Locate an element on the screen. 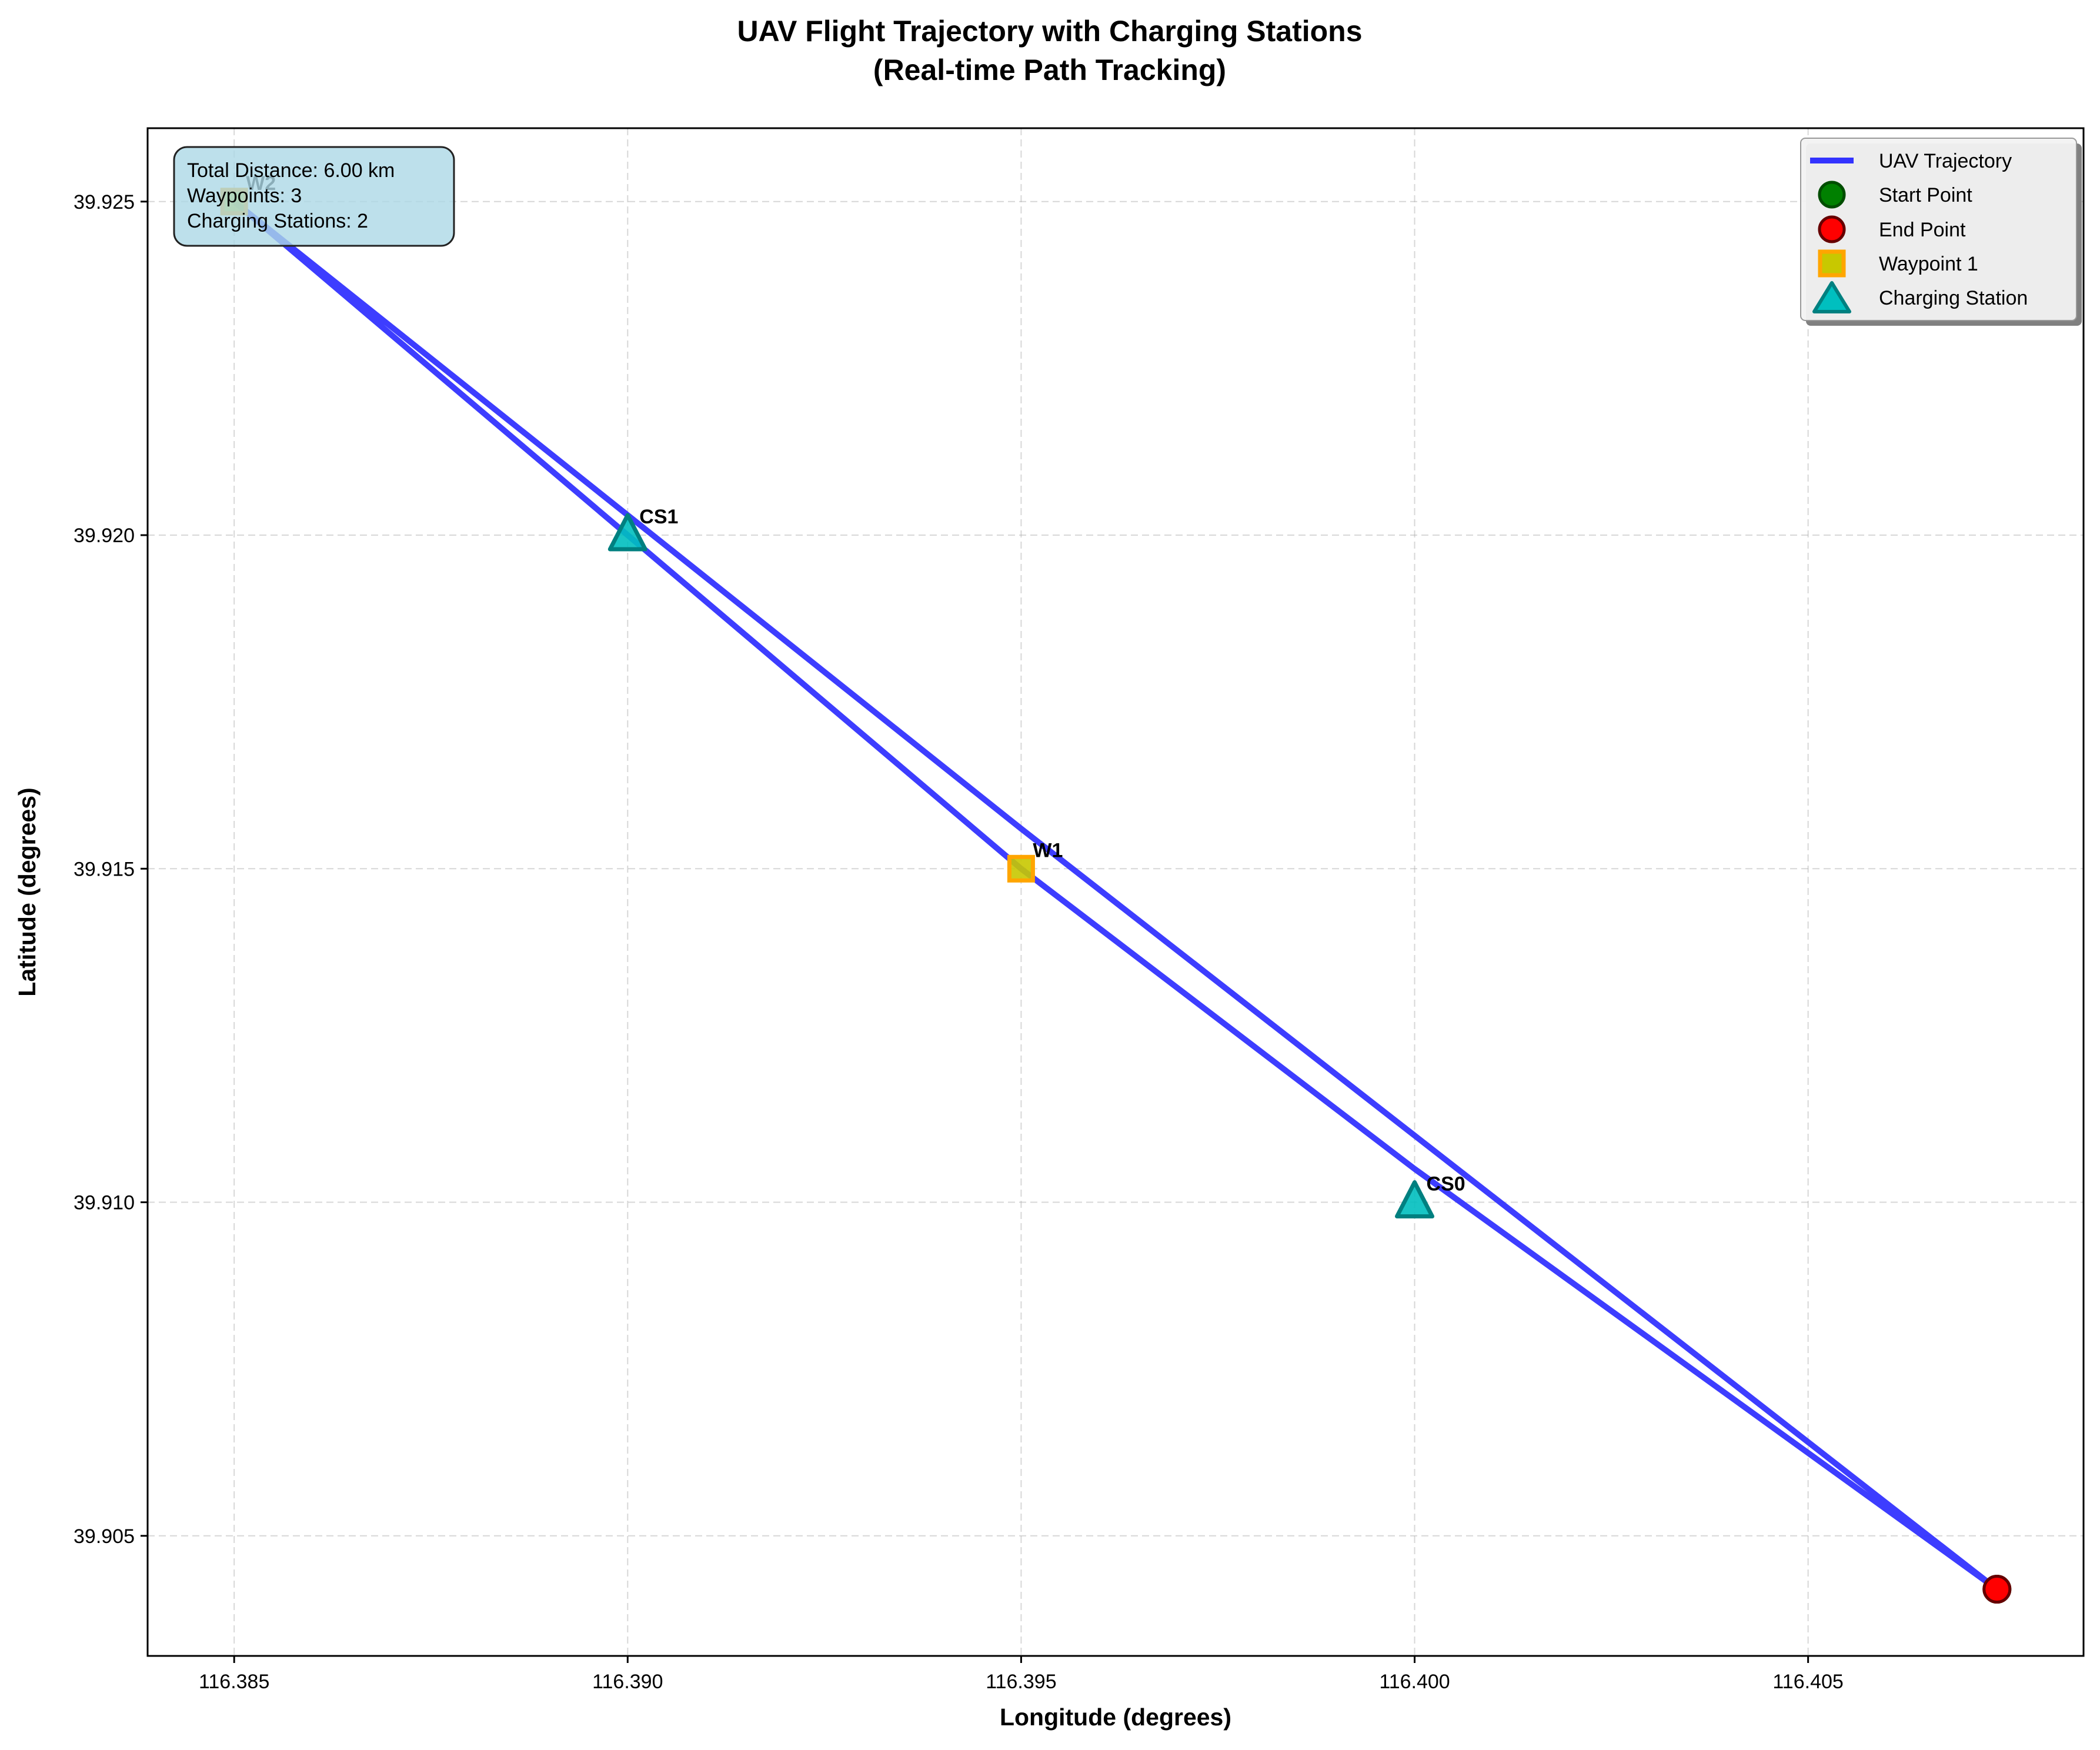 The width and height of the screenshot is (2100, 1750). info-box-background is located at coordinates (314, 196).